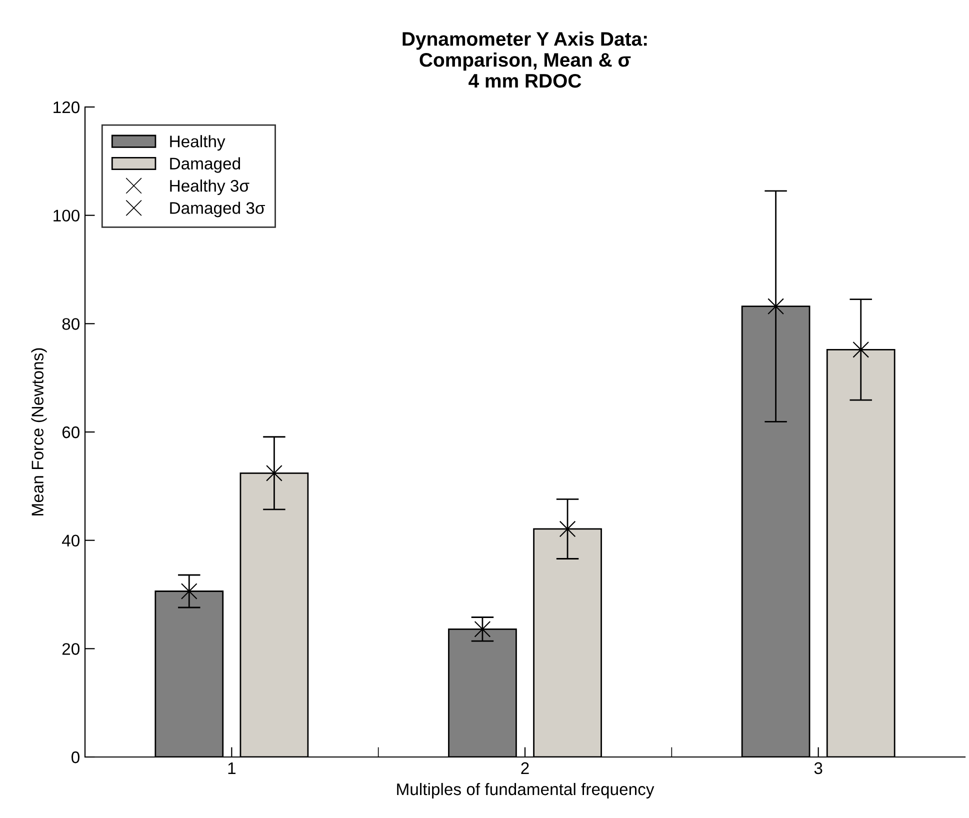 This screenshot has width=969, height=818. Describe the element at coordinates (67, 107) in the screenshot. I see `y-tick-label: 120` at that location.